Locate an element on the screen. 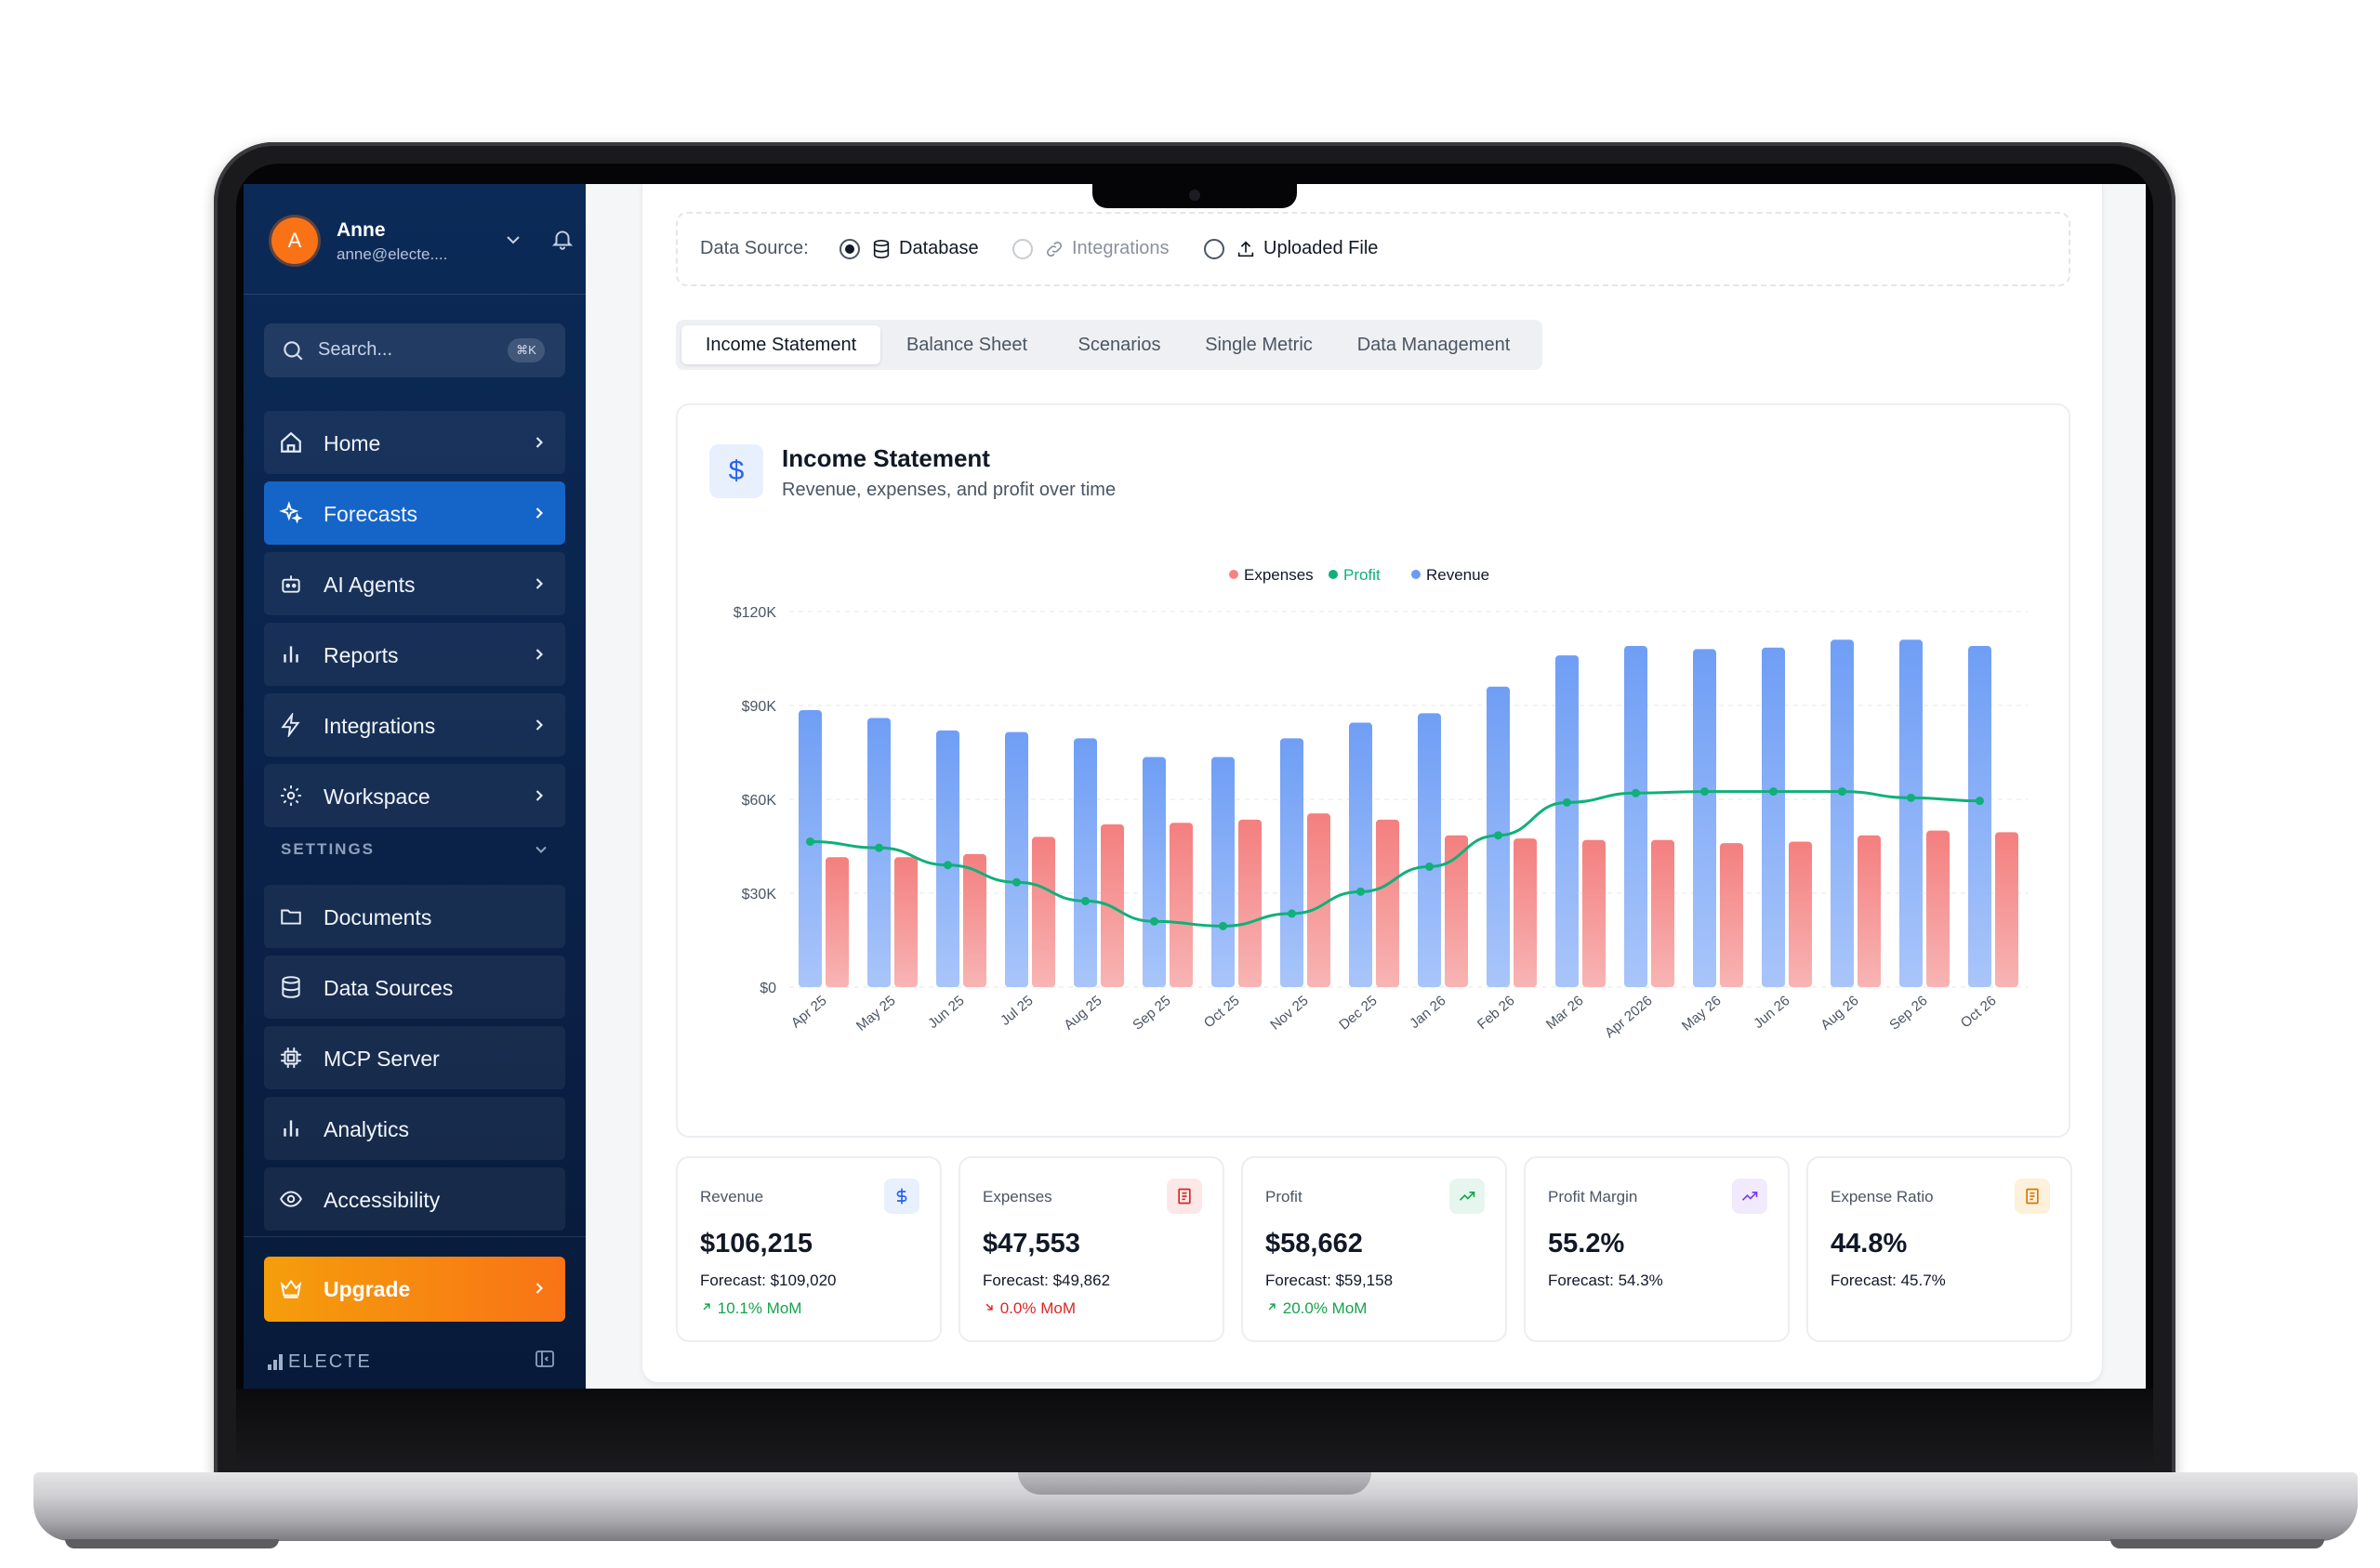 The image size is (2380, 1568). sidebar-item-integrations: Integrations is located at coordinates (414, 725).